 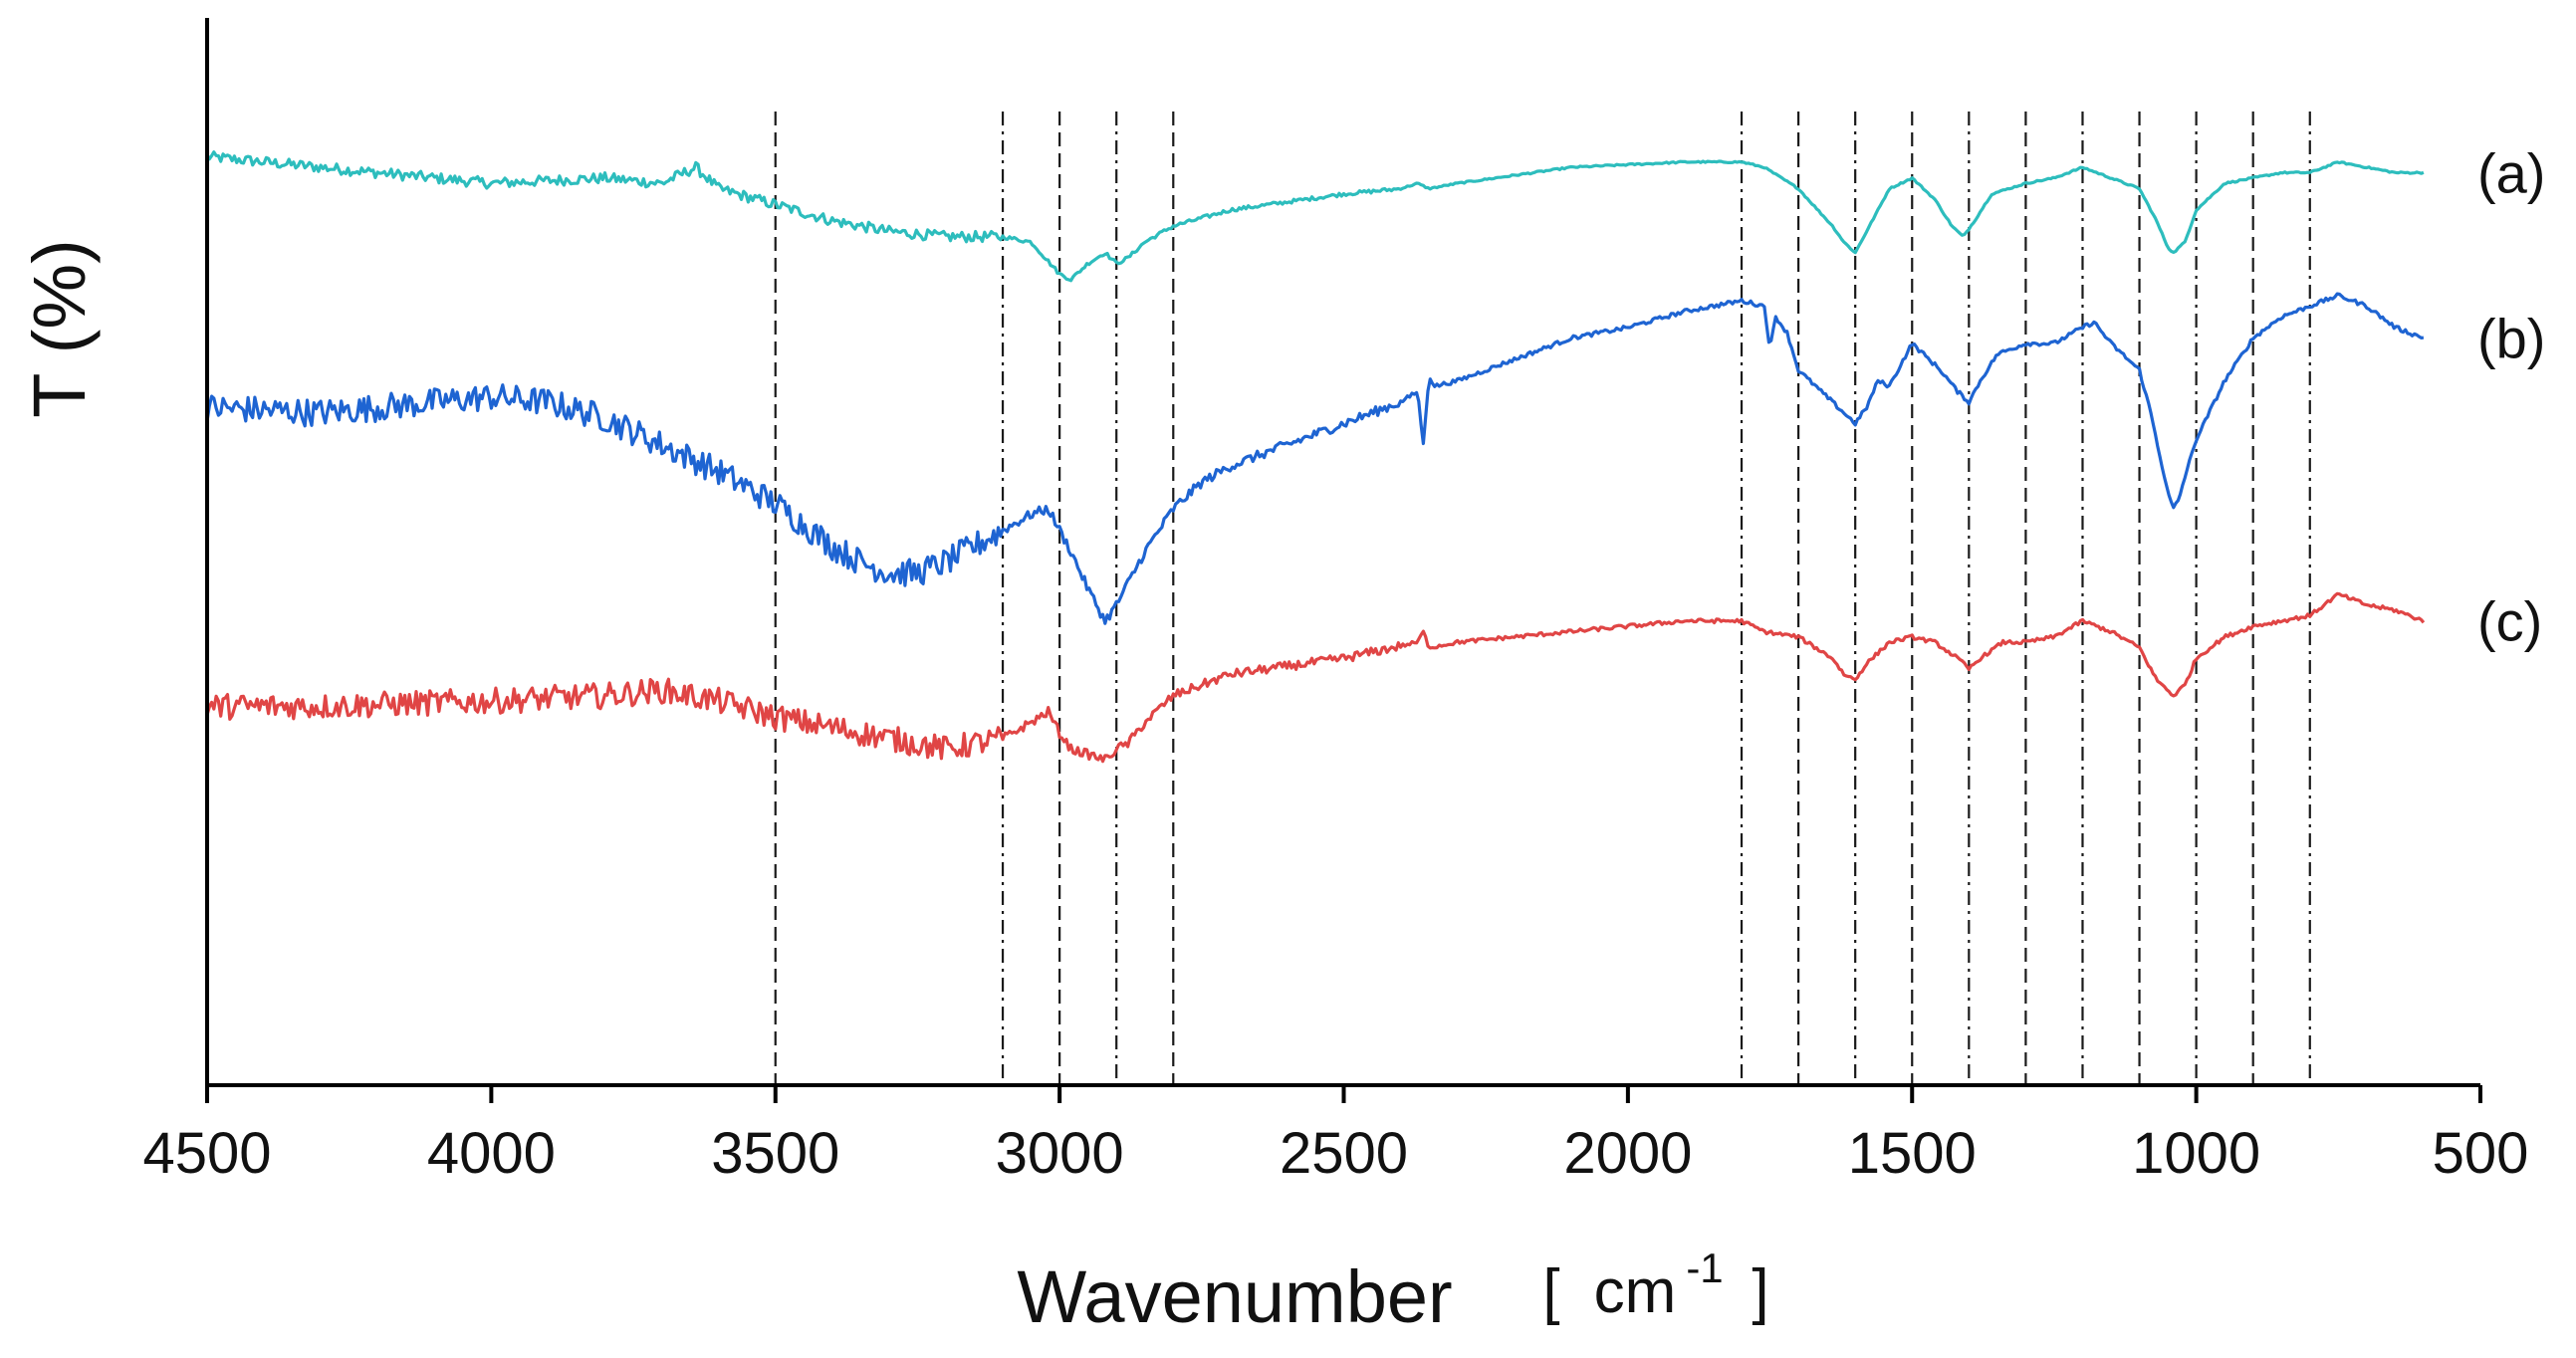 What do you see at coordinates (2509, 621) in the screenshot?
I see `series-label-c: (c)` at bounding box center [2509, 621].